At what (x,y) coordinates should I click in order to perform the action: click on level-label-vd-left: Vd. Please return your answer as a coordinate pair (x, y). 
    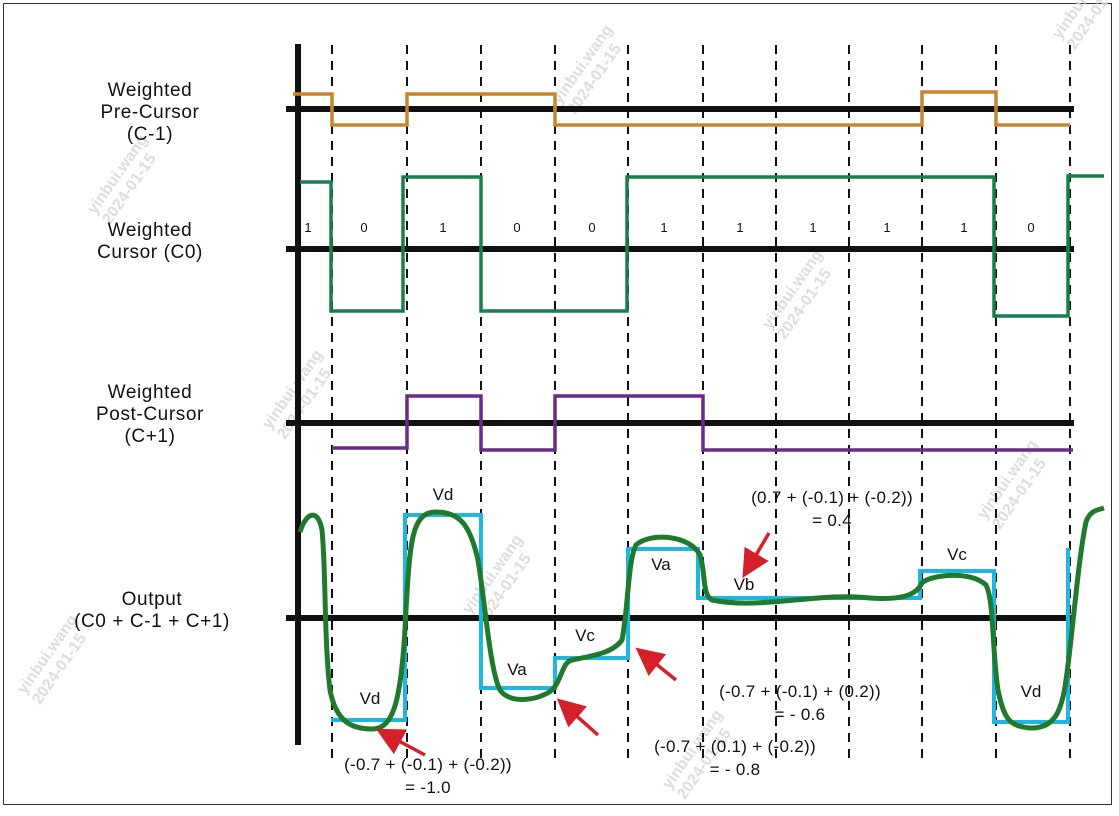
    Looking at the image, I should click on (370, 698).